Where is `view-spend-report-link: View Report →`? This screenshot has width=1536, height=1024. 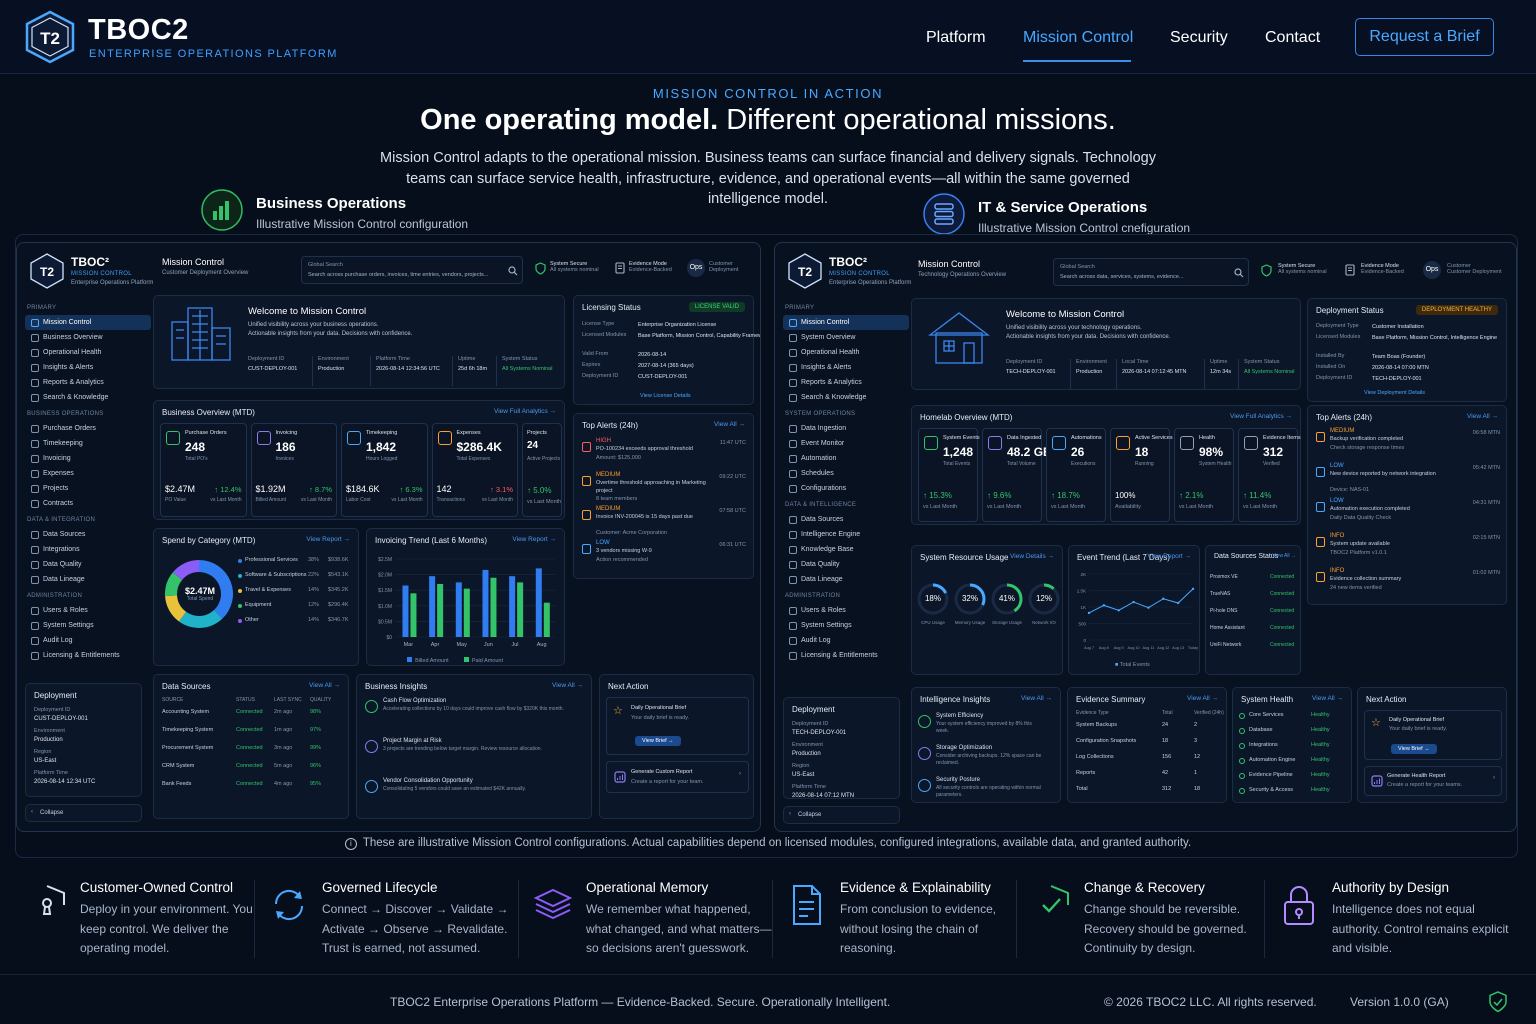
view-spend-report-link: View Report → is located at coordinates (328, 539).